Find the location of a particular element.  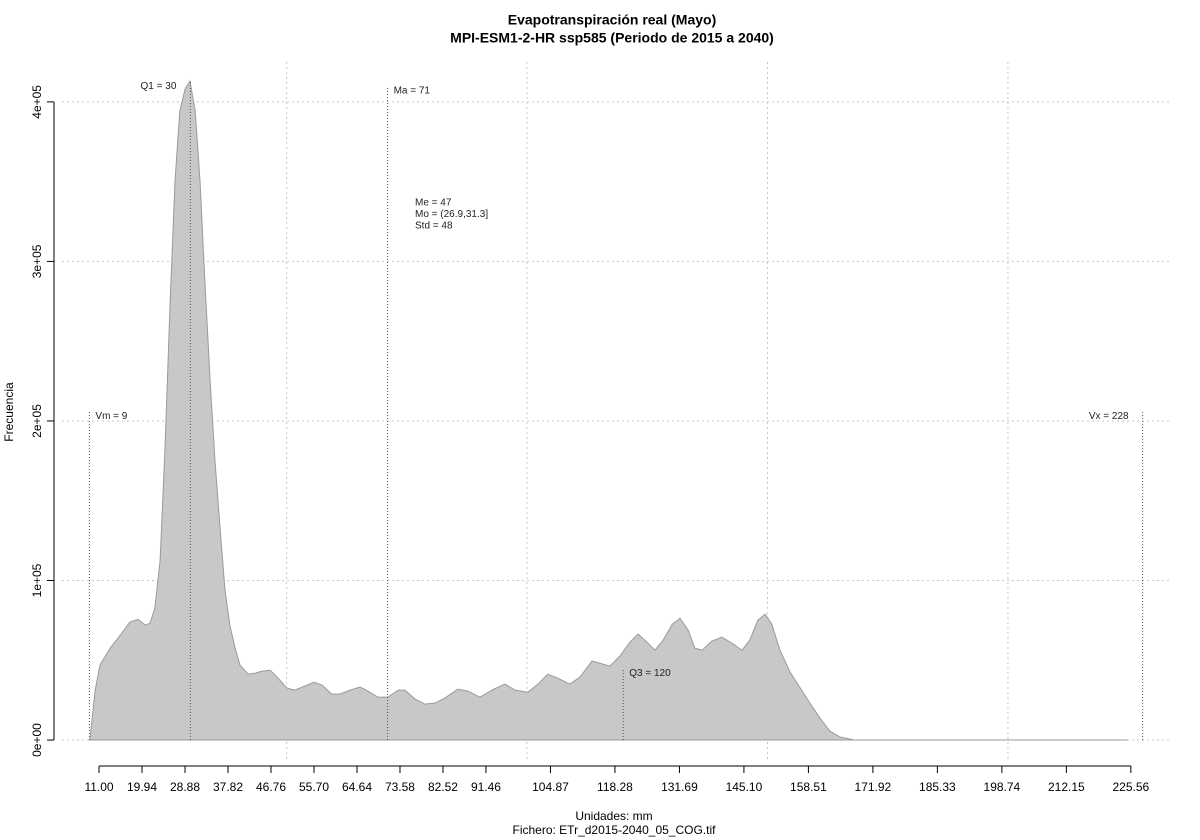

annotation-label: Vm = 9 is located at coordinates (111, 416).